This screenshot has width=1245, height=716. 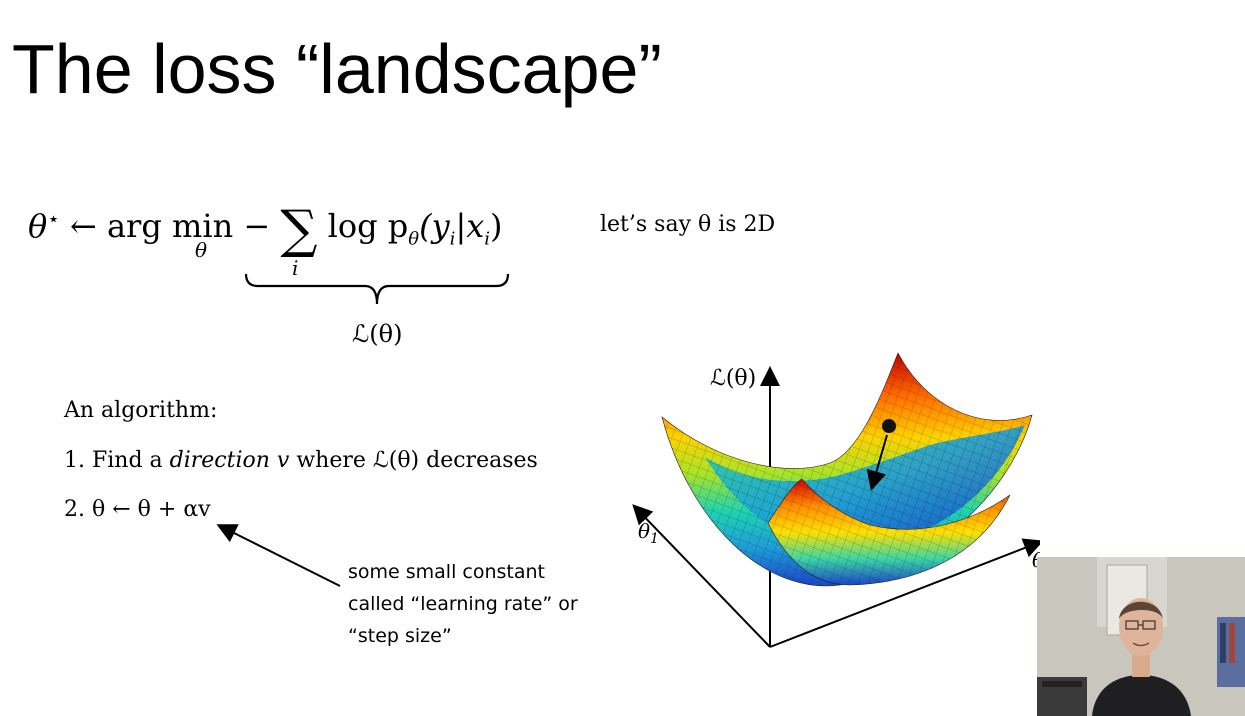 I want to click on note-line: “step size”, so click(x=400, y=636).